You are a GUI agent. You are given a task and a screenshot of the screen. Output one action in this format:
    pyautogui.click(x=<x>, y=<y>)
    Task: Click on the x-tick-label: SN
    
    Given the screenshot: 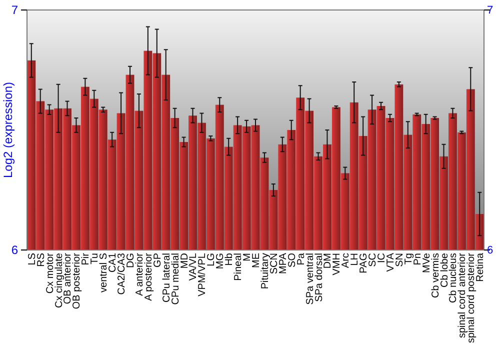 What is the action you would take?
    pyautogui.click(x=400, y=260)
    